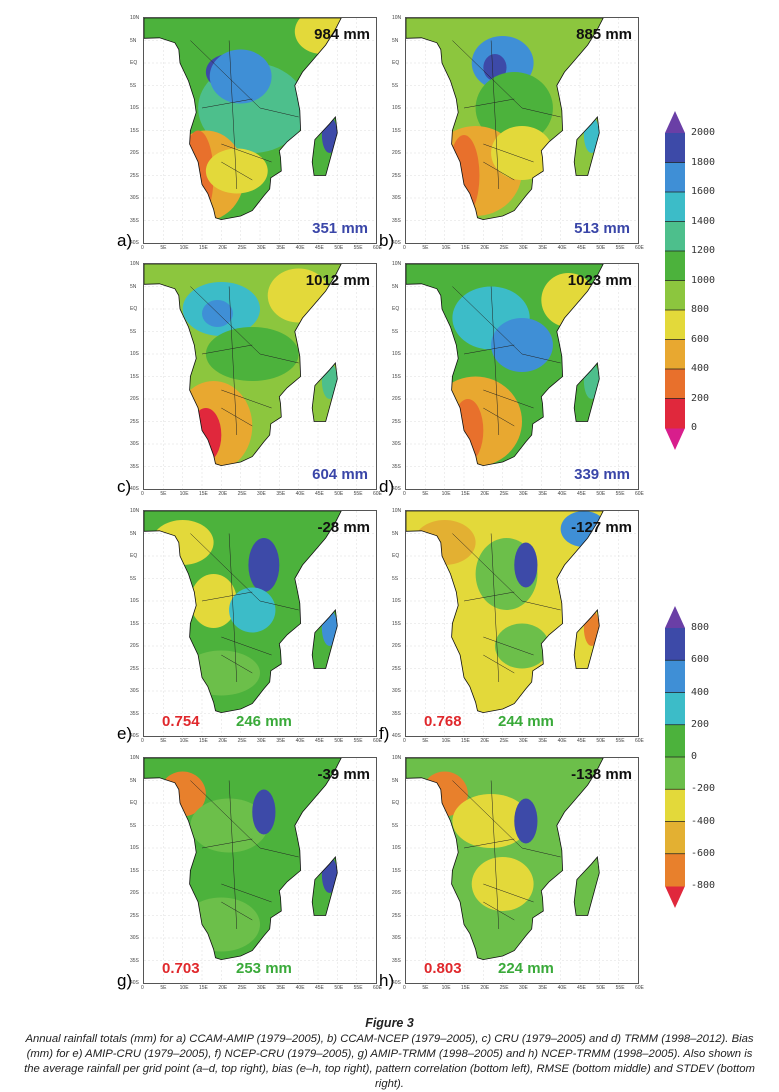 The image size is (779, 1092). I want to click on lat-tick-label: 20S, so click(396, 399).